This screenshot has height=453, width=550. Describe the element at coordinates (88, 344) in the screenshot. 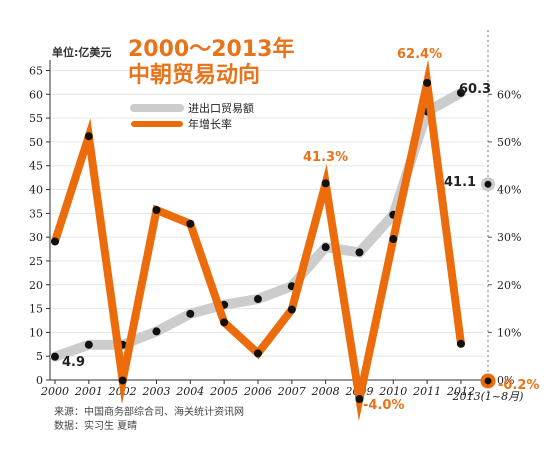

I see `point-series-trade-2001` at that location.